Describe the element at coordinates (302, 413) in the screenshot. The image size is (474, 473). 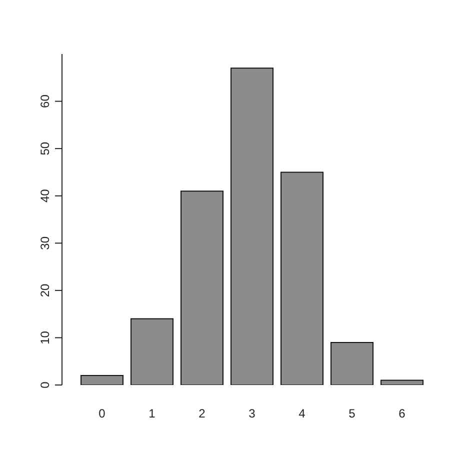
I see `x-tick-label: 4` at that location.